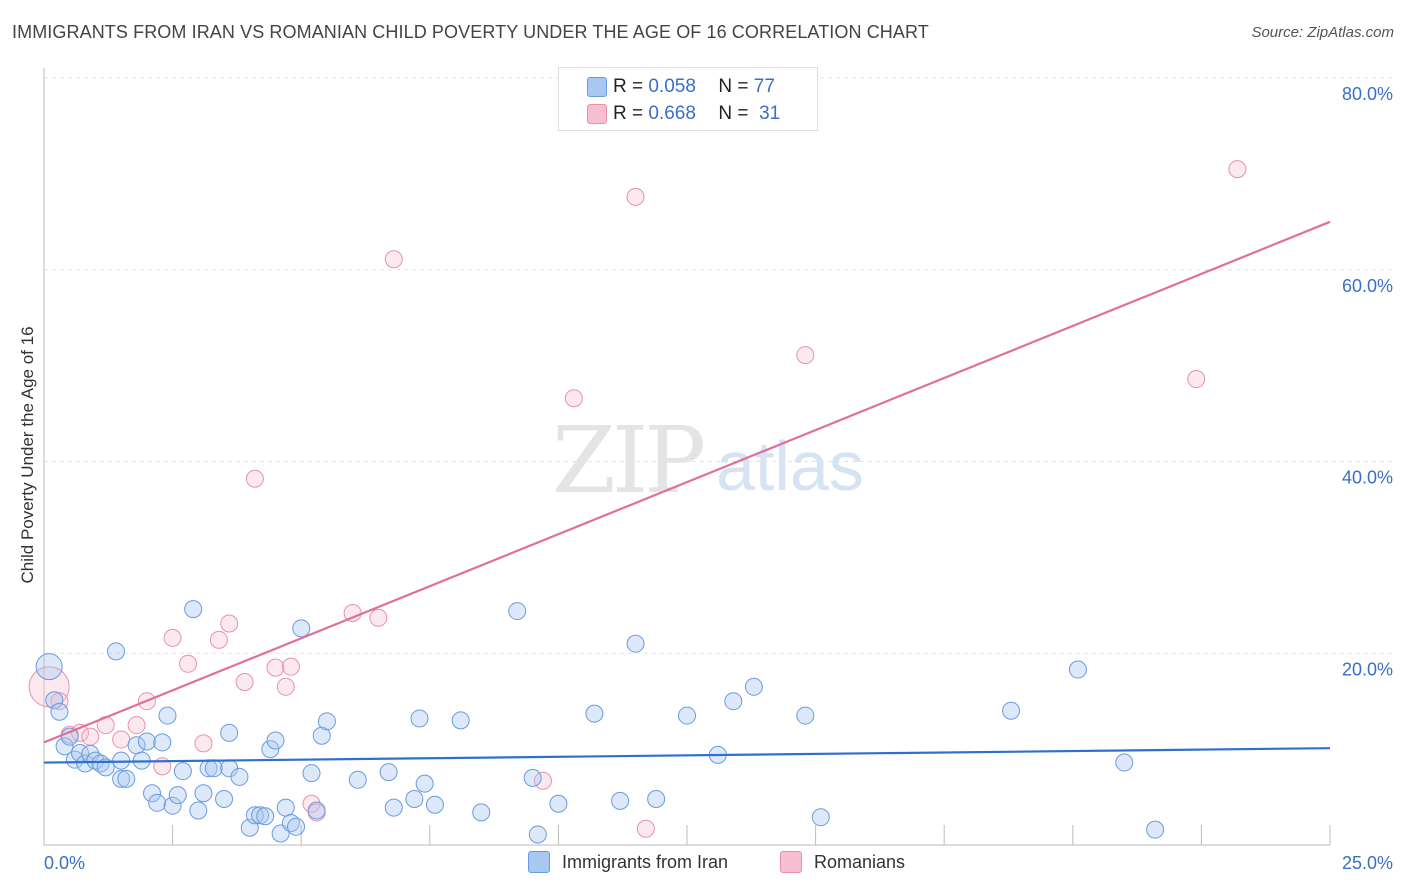 Image resolution: width=1406 pixels, height=892 pixels. Describe the element at coordinates (770, 113) in the screenshot. I see `legend-n-value-romanians: 31` at that location.